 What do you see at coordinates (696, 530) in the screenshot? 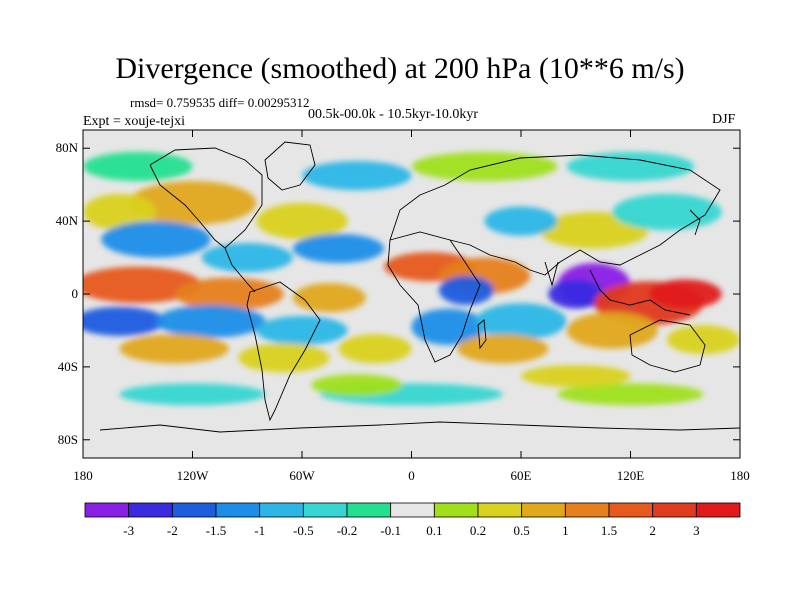
I see `colorbar-label: 3` at bounding box center [696, 530].